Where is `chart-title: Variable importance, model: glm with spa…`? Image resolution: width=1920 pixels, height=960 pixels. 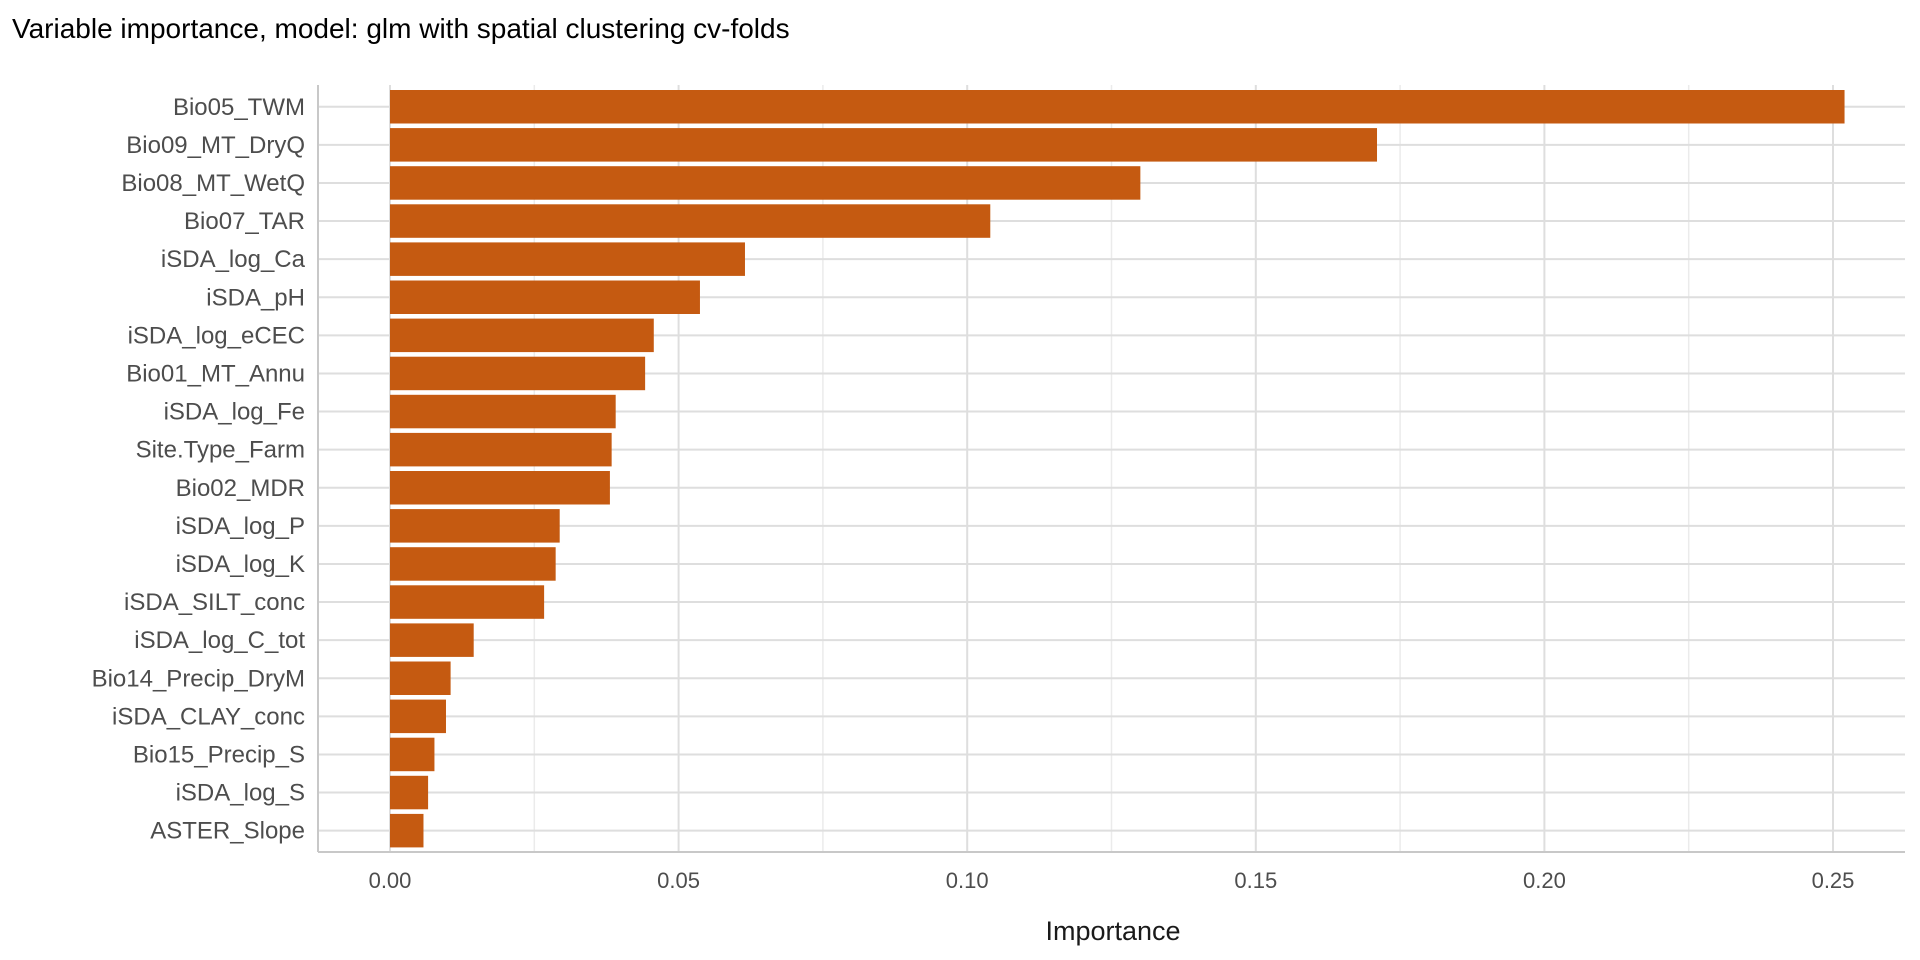 chart-title: Variable importance, model: glm with spa… is located at coordinates (401, 28).